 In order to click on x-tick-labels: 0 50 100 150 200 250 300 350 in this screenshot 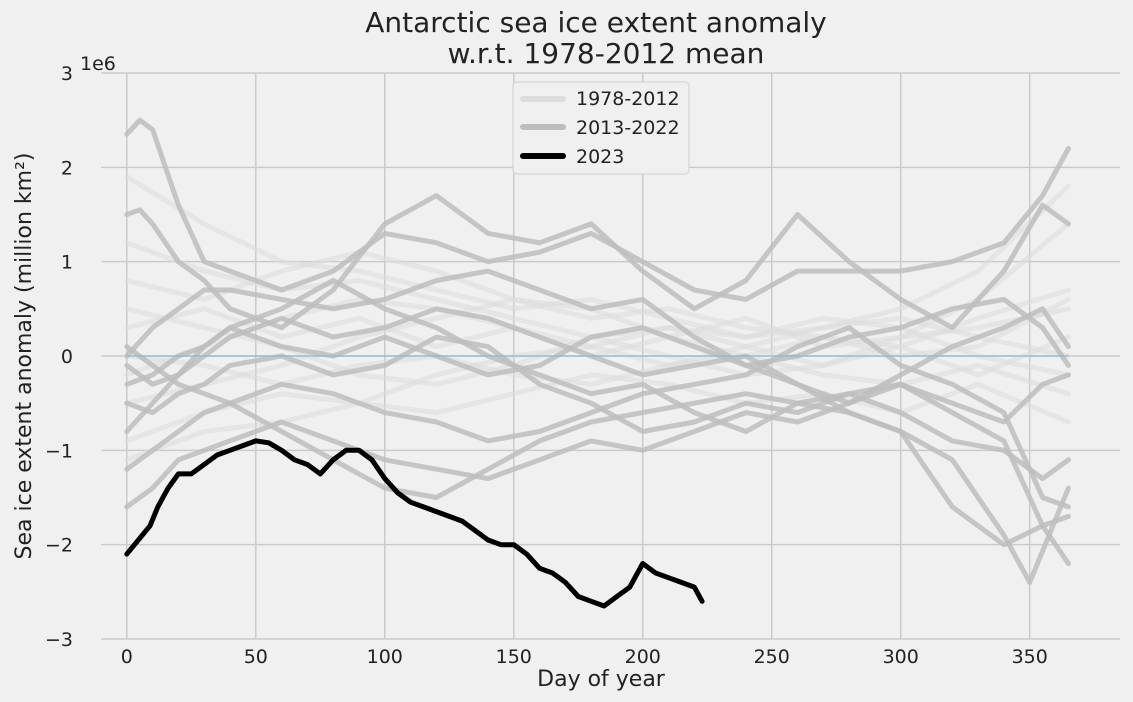, I will do `click(584, 657)`.